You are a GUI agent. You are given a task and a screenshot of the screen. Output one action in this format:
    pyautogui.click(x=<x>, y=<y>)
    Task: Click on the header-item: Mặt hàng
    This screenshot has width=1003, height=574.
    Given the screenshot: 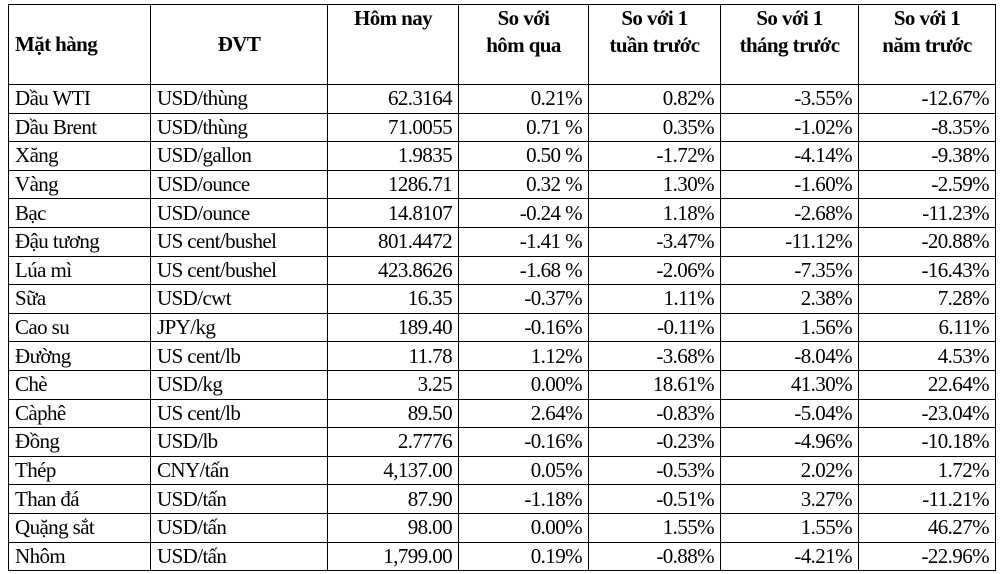 What is the action you would take?
    pyautogui.click(x=79, y=44)
    